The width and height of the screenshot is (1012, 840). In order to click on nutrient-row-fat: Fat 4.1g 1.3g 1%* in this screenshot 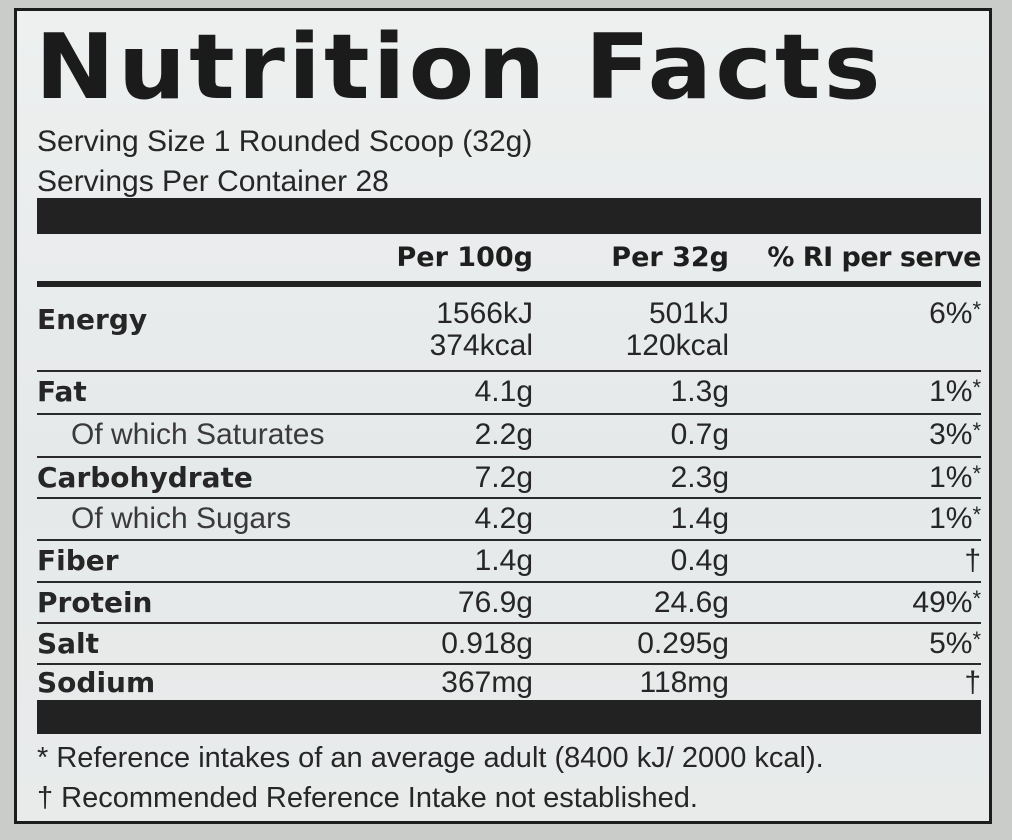, I will do `click(509, 393)`.